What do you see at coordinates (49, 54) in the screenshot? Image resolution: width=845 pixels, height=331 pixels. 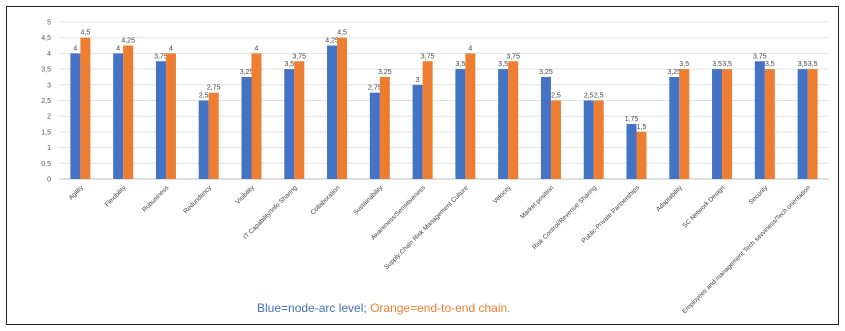 I see `y-tick-label: 4` at bounding box center [49, 54].